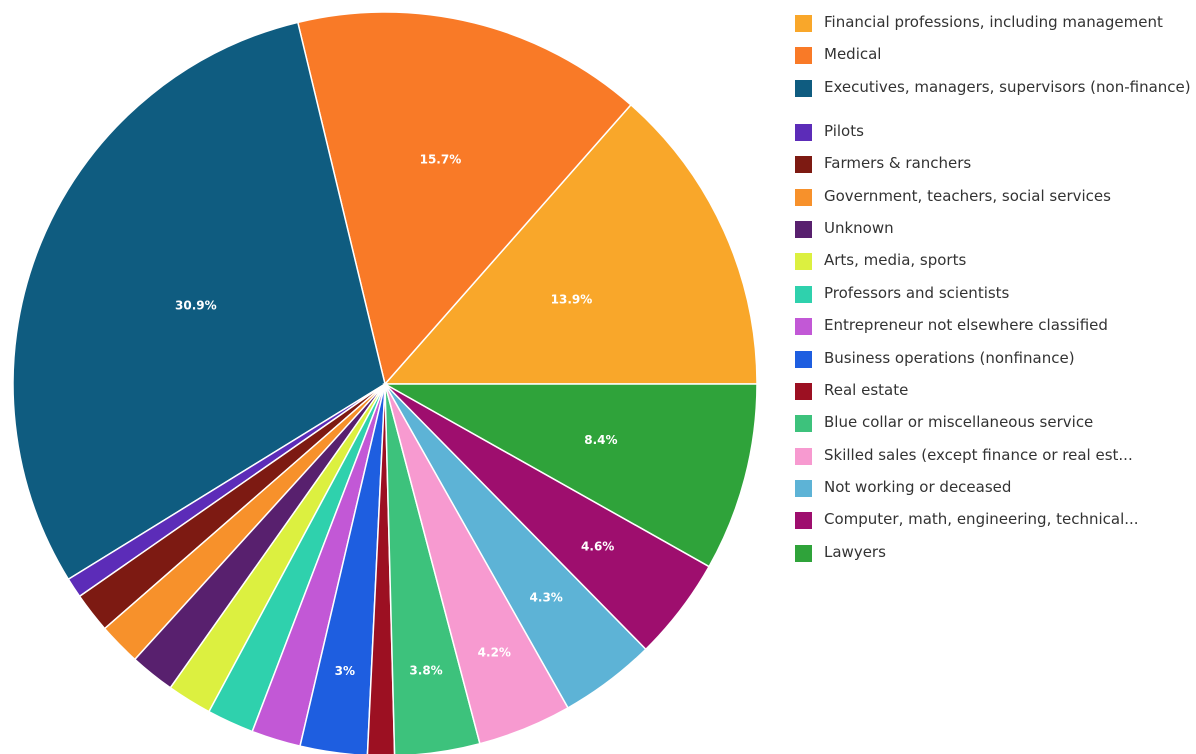 This screenshot has width=1196, height=754. Describe the element at coordinates (345, 671) in the screenshot. I see `slice-label-11: 3%` at that location.